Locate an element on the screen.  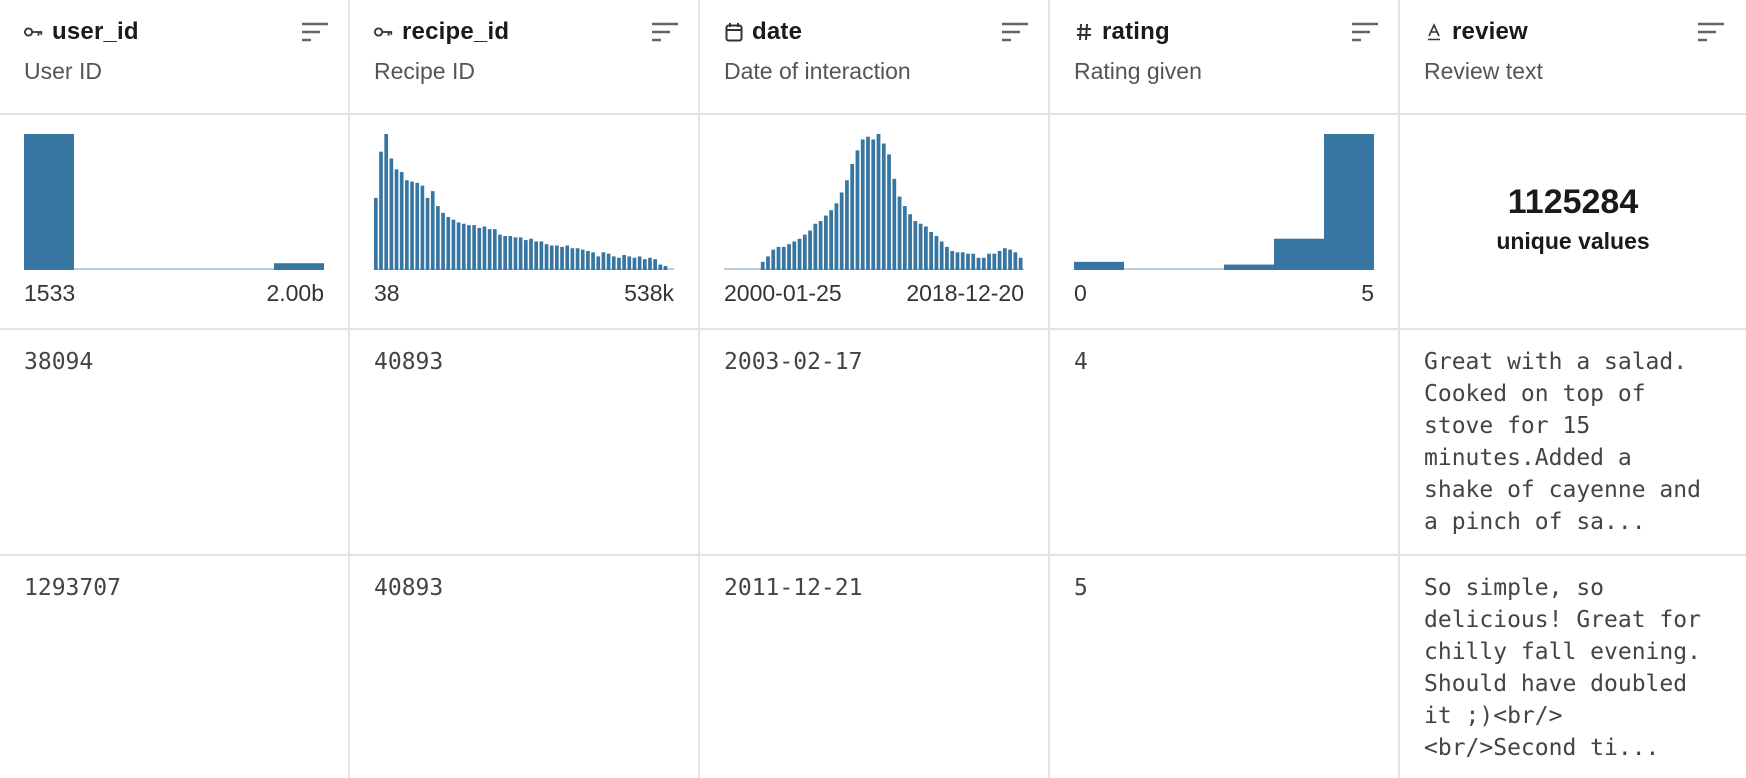
table-cell-rating: 4 is located at coordinates (1081, 362).